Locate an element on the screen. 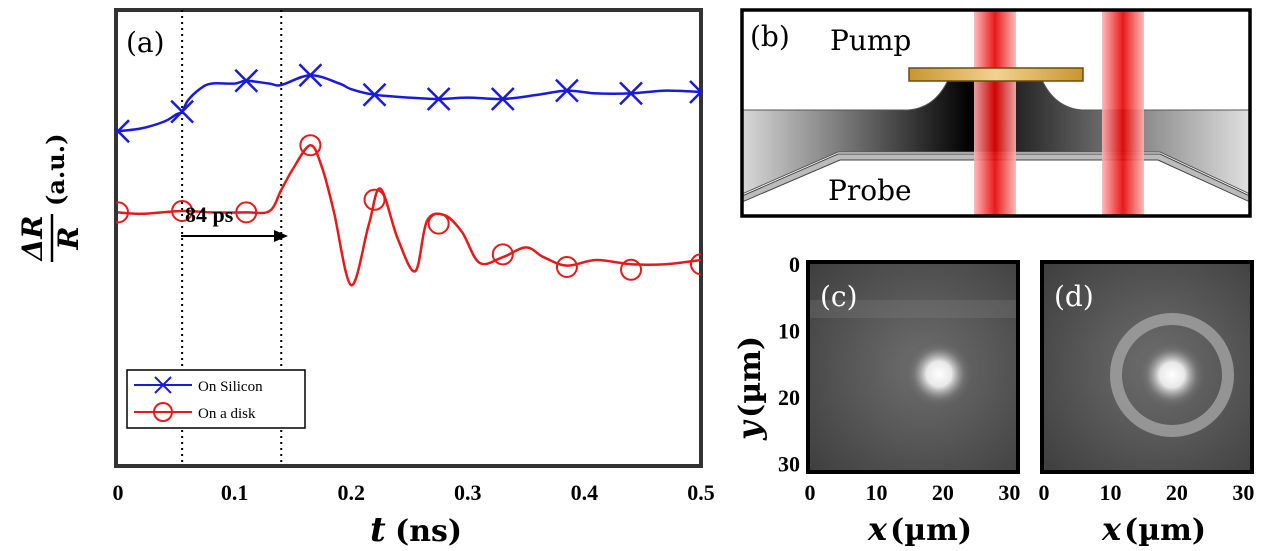  x-tick-label: 0.2 is located at coordinates (351, 492).